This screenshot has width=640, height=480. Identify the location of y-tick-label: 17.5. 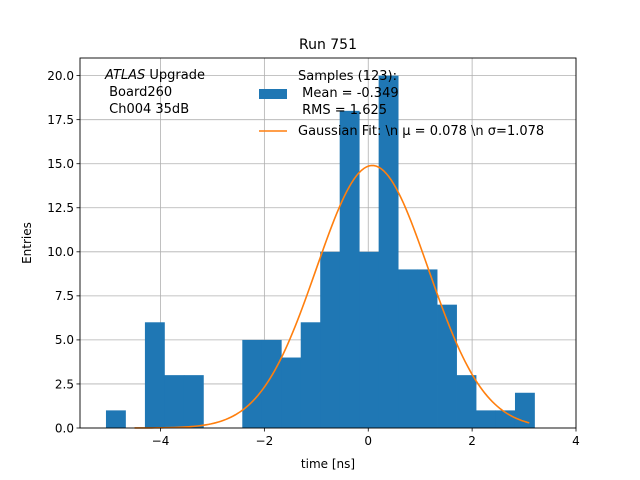
(60, 120).